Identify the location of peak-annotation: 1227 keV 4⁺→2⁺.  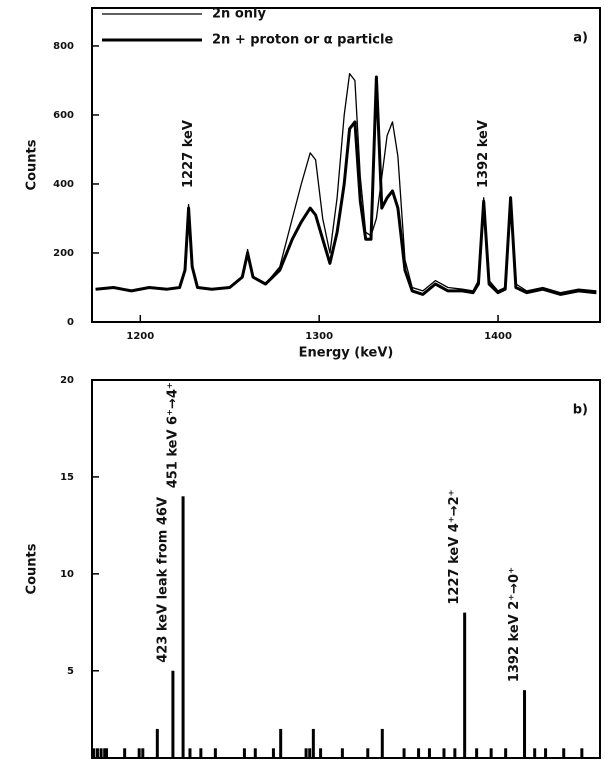
(454, 546).